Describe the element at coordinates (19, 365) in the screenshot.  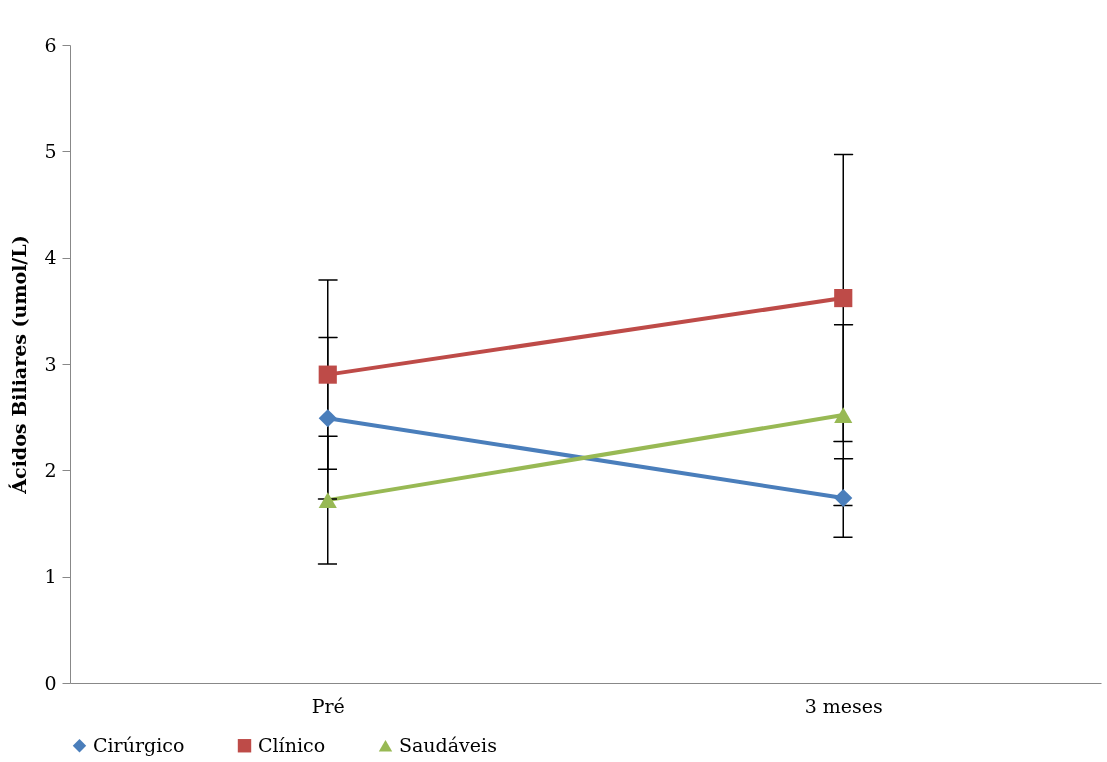
I see `y-axis-title: Ácidos Biliares (umol/L)` at that location.